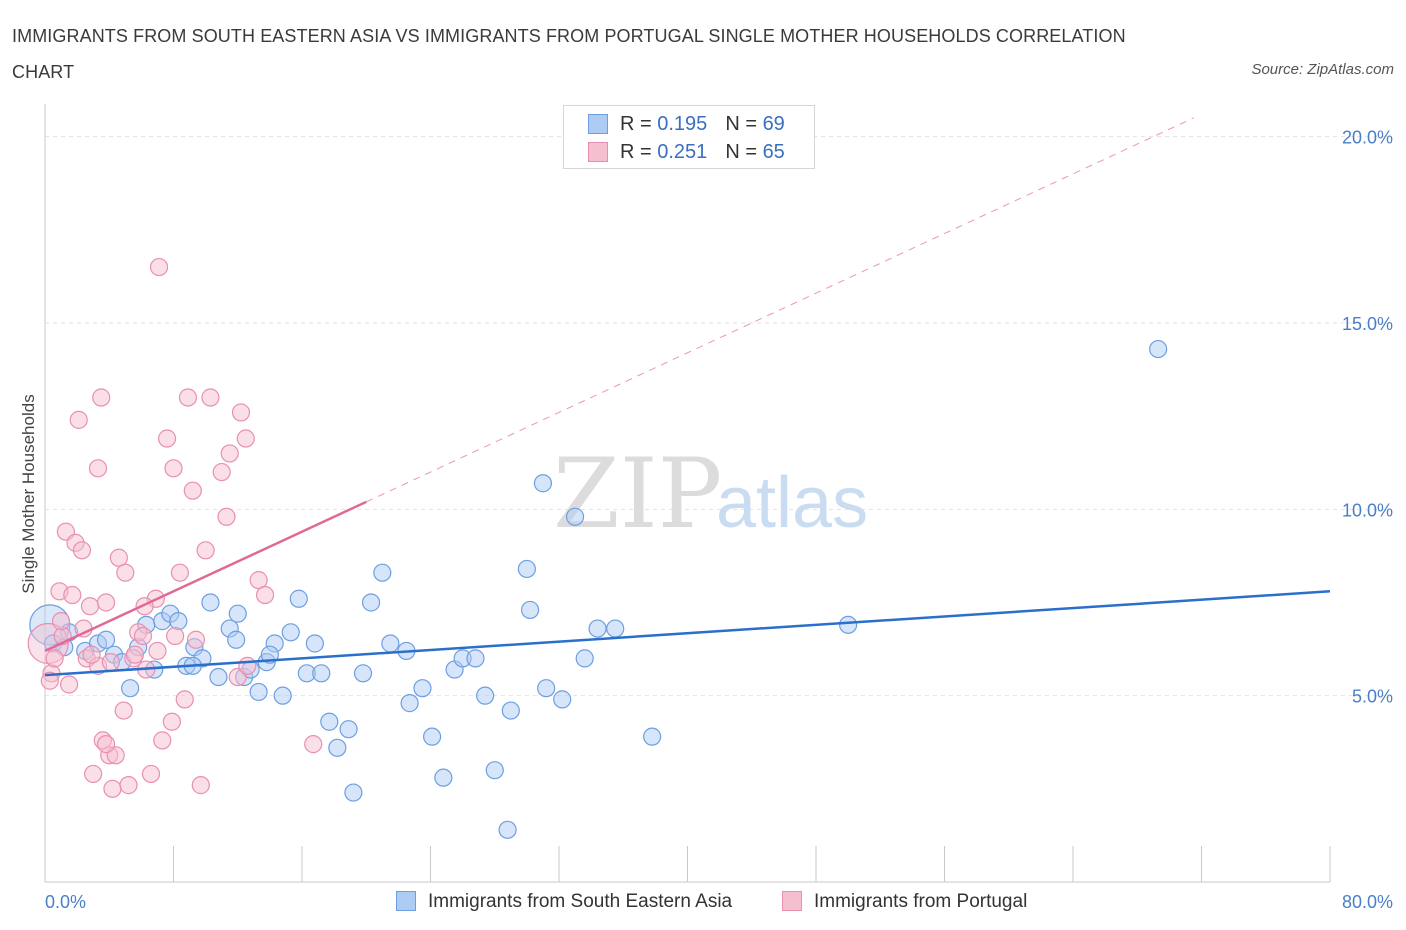 The image size is (1406, 930). Describe the element at coordinates (637, 494) in the screenshot. I see `watermark-zip: ZIP` at that location.